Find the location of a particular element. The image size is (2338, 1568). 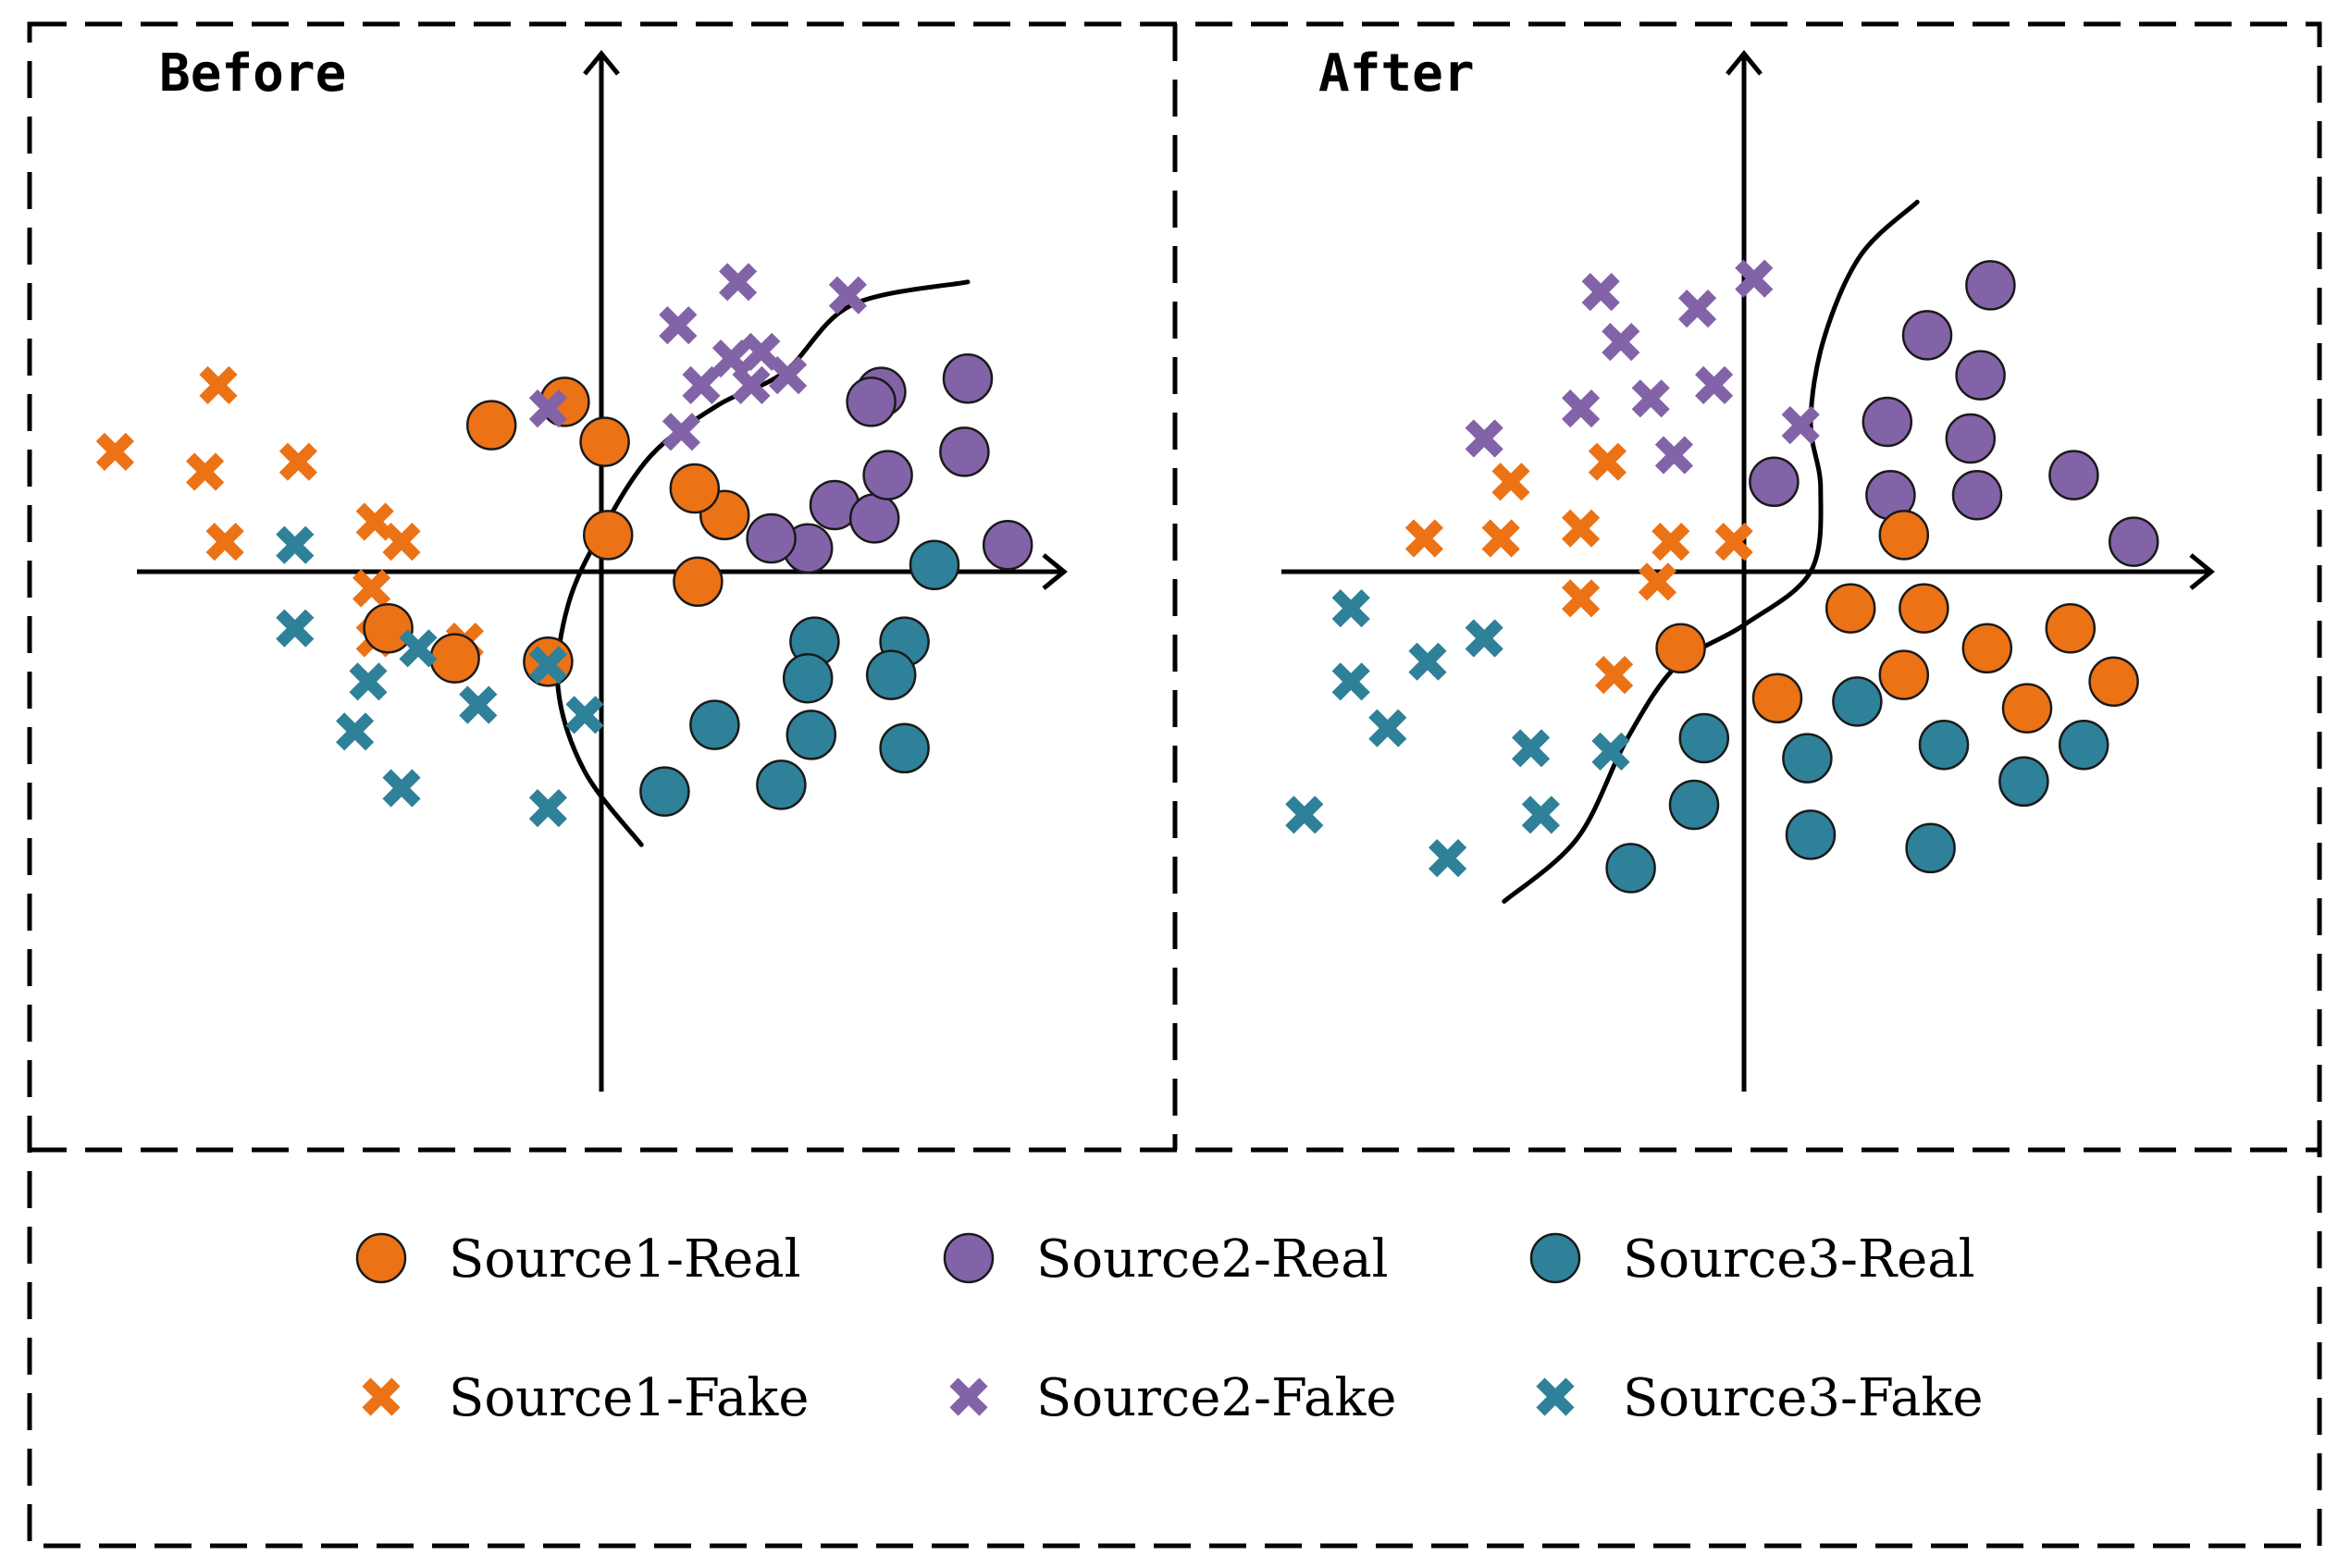

legend-marker-source1-real is located at coordinates (381, 1258).